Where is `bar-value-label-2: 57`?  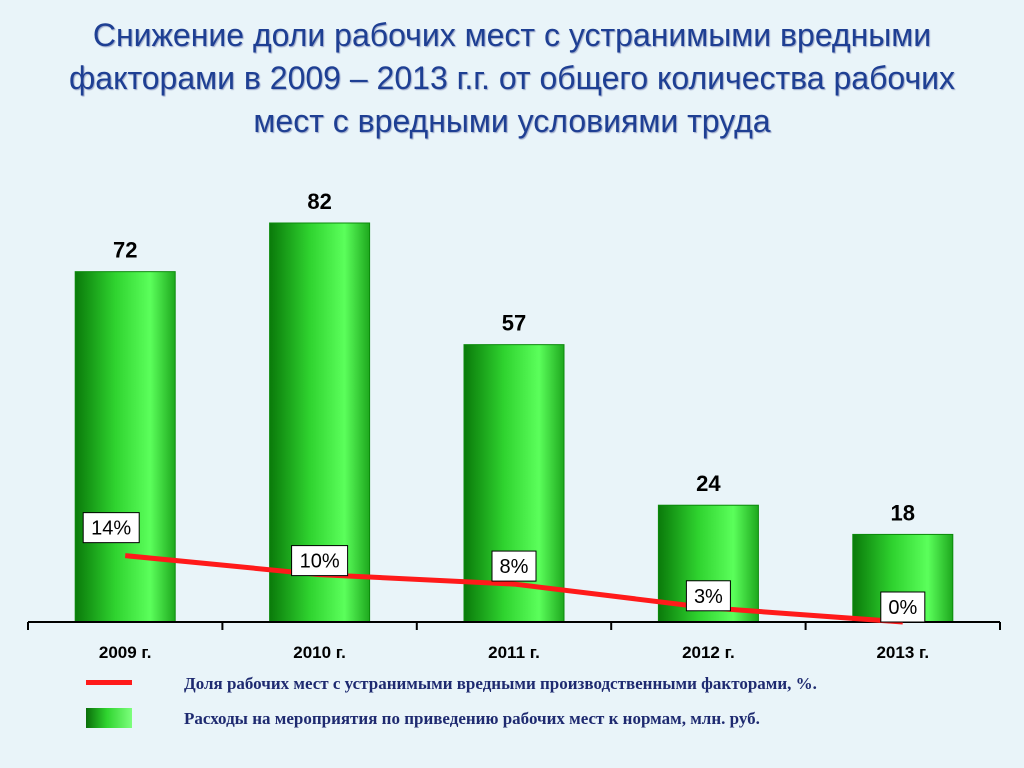
bar-value-label-2: 57 is located at coordinates (514, 323).